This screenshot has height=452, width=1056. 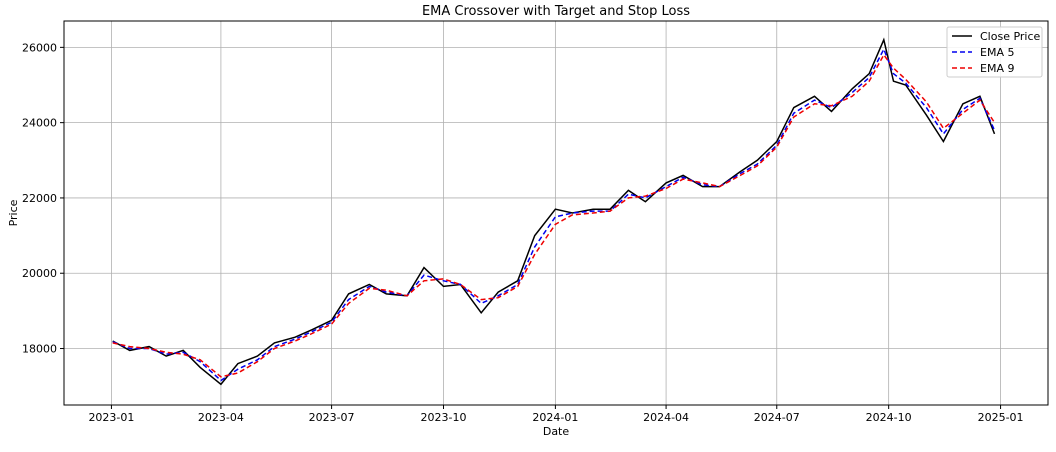 I want to click on legend: Close Price EMA 5 EMA 9, so click(x=994, y=52).